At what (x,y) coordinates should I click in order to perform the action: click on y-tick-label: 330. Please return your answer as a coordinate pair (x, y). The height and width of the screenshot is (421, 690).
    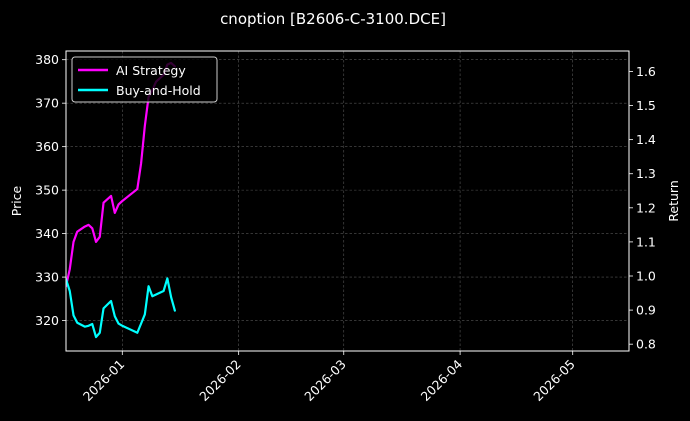
    Looking at the image, I should click on (47, 277).